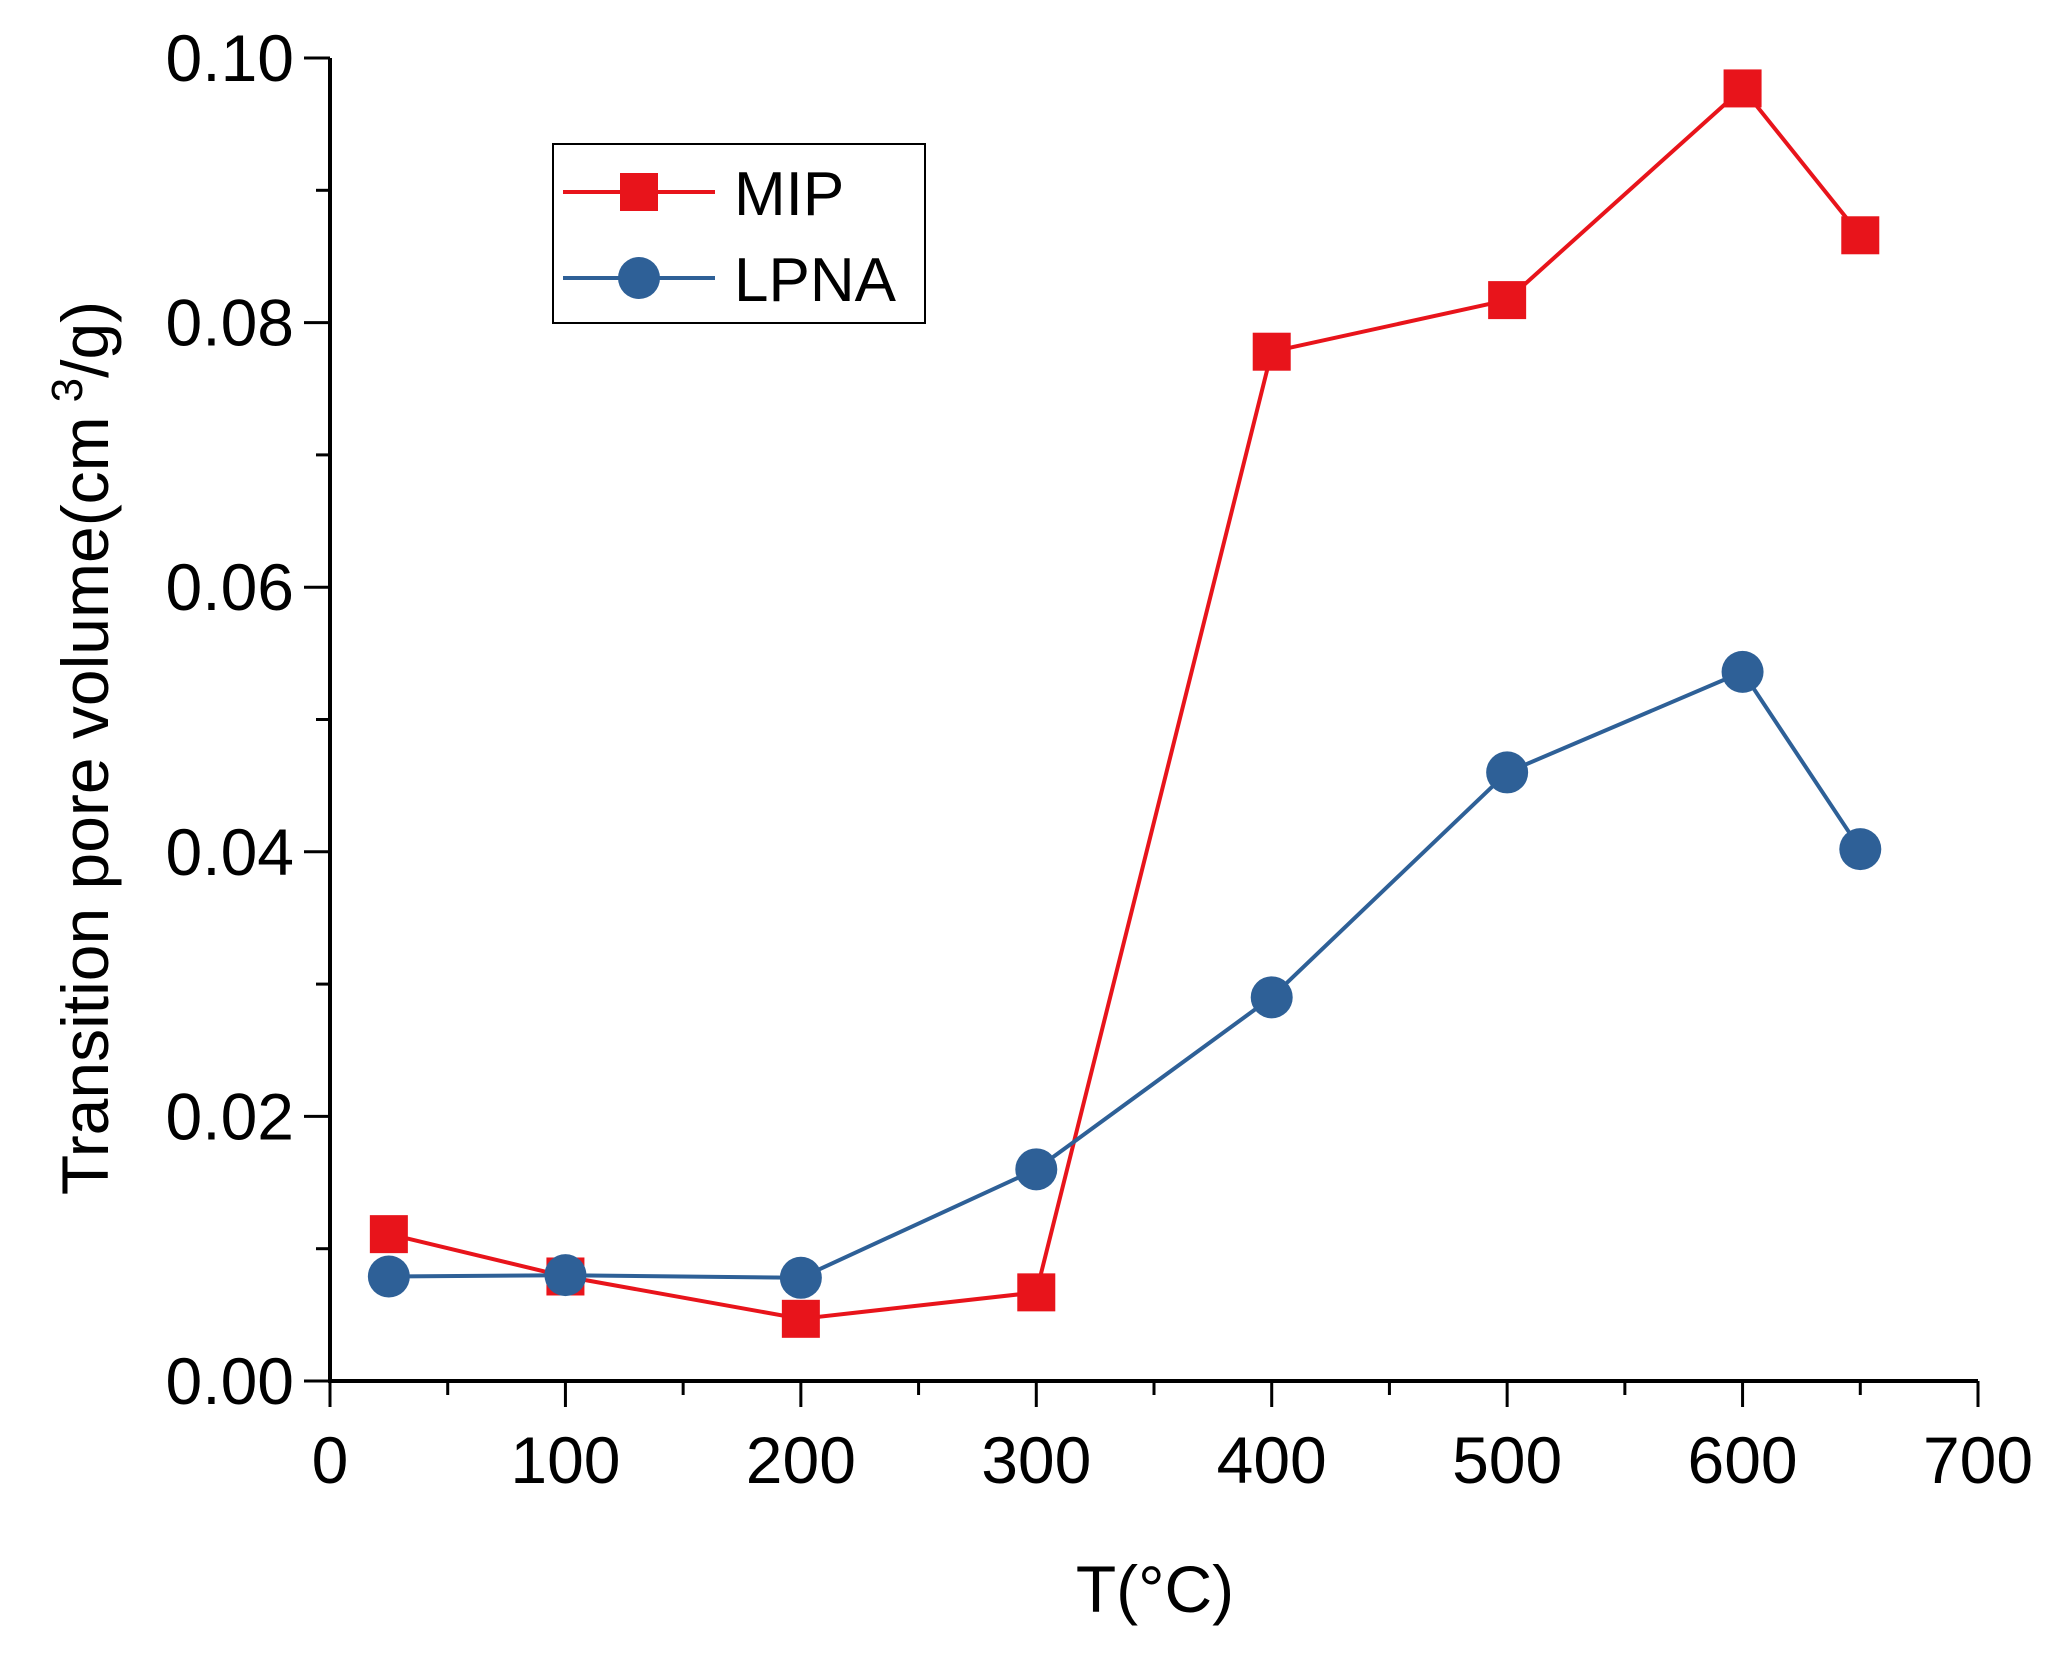 The width and height of the screenshot is (2048, 1654). Describe the element at coordinates (1172, 1439) in the screenshot. I see `x-ticks: 0 100 200 300 400 500 600 700` at that location.